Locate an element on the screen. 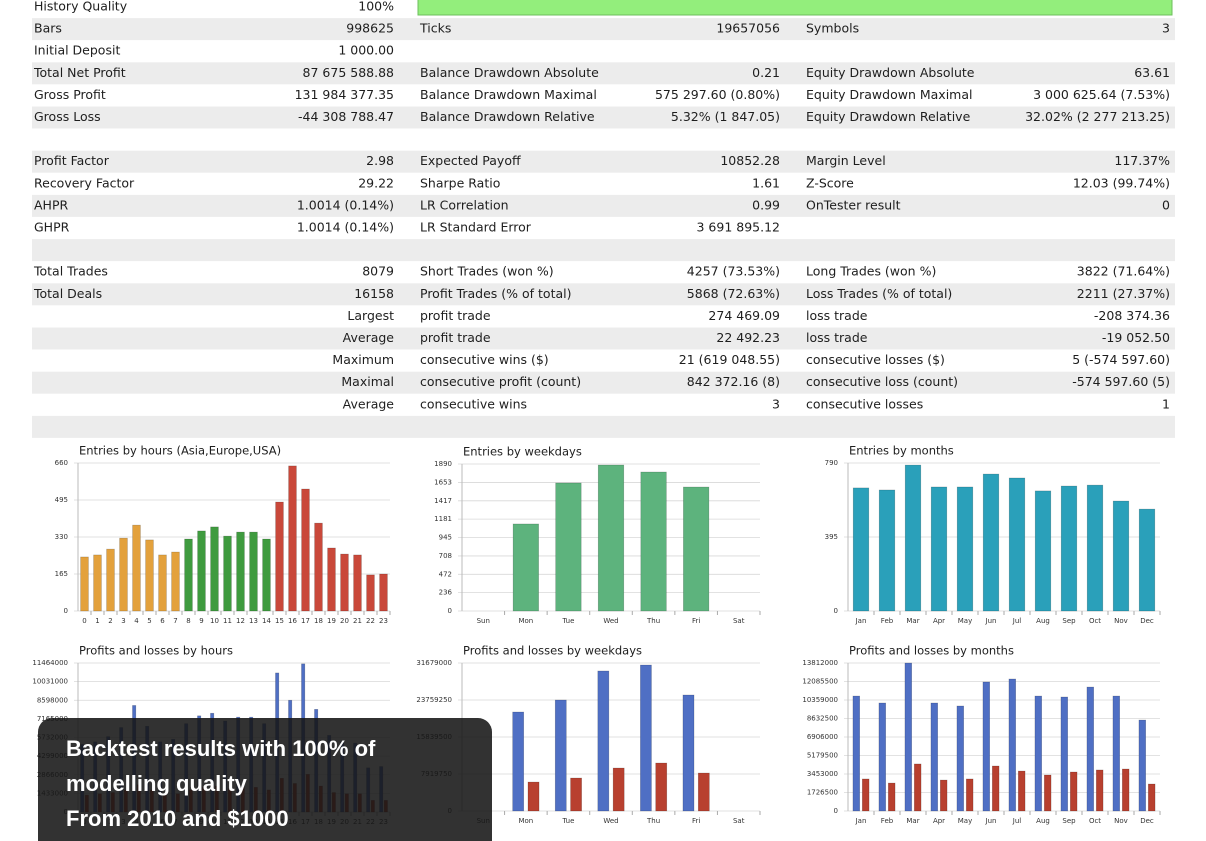 This screenshot has height=841, width=1206. chart-title: Entries by hours (Asia,Europe,USA) is located at coordinates (180, 451).